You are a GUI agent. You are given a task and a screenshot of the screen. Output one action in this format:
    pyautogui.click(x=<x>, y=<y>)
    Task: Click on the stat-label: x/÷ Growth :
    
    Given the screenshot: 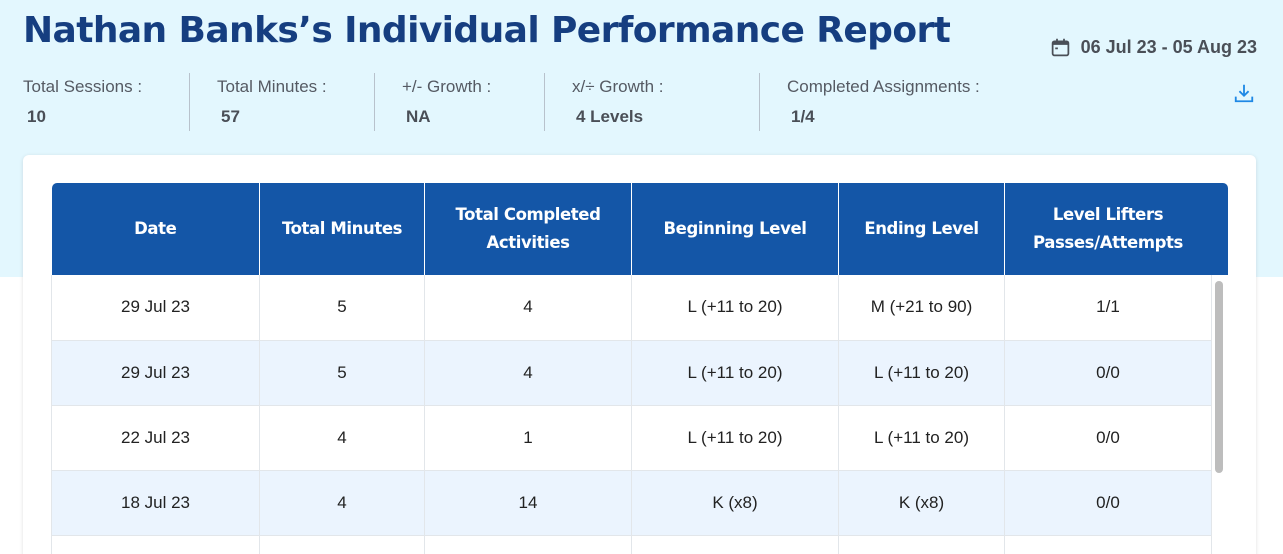 What is the action you would take?
    pyautogui.click(x=618, y=86)
    